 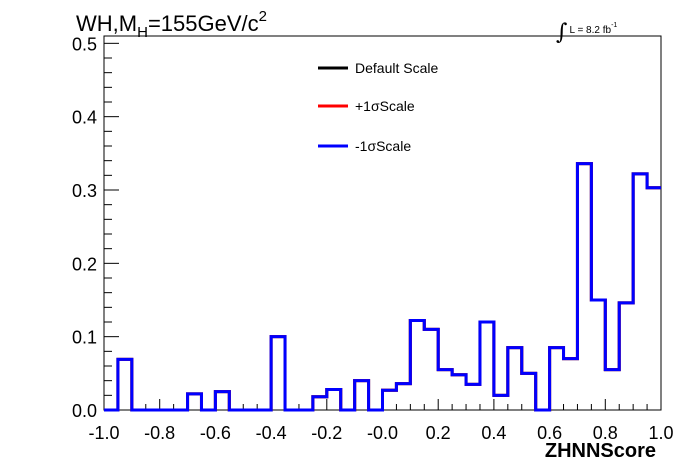 What do you see at coordinates (438, 433) in the screenshot?
I see `x-tick-label: 0.2` at bounding box center [438, 433].